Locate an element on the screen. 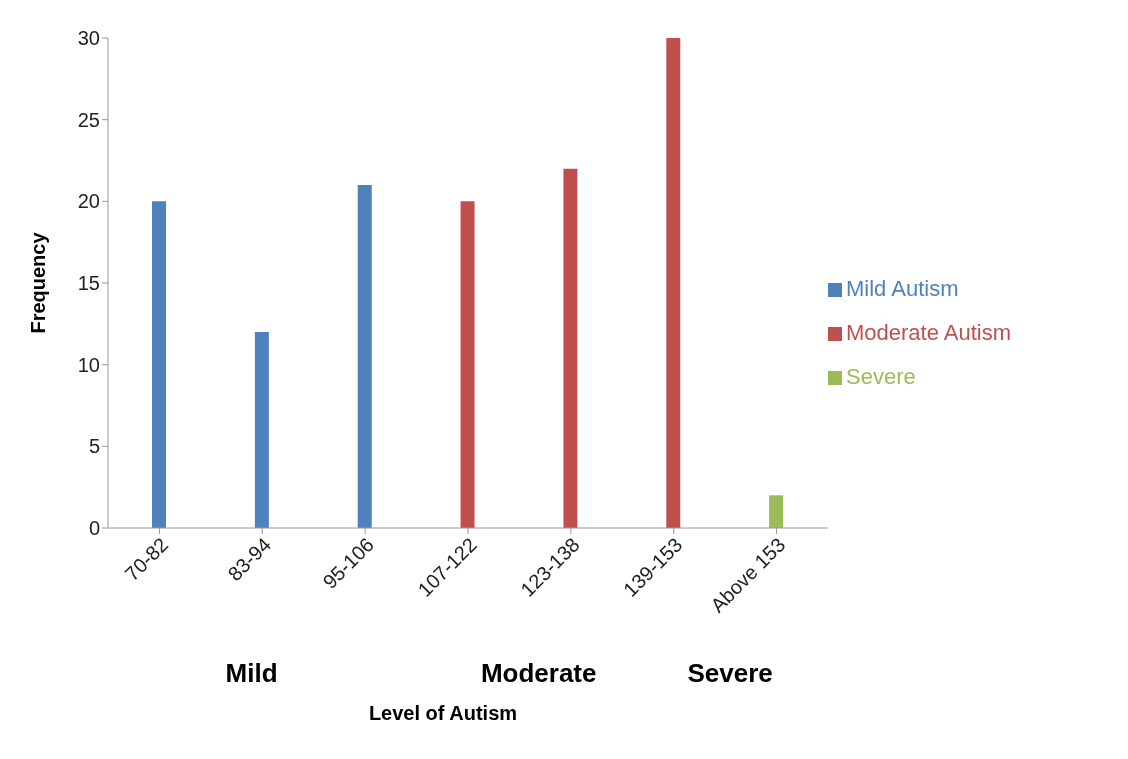  y-tick-label: 5 is located at coordinates (94, 446).